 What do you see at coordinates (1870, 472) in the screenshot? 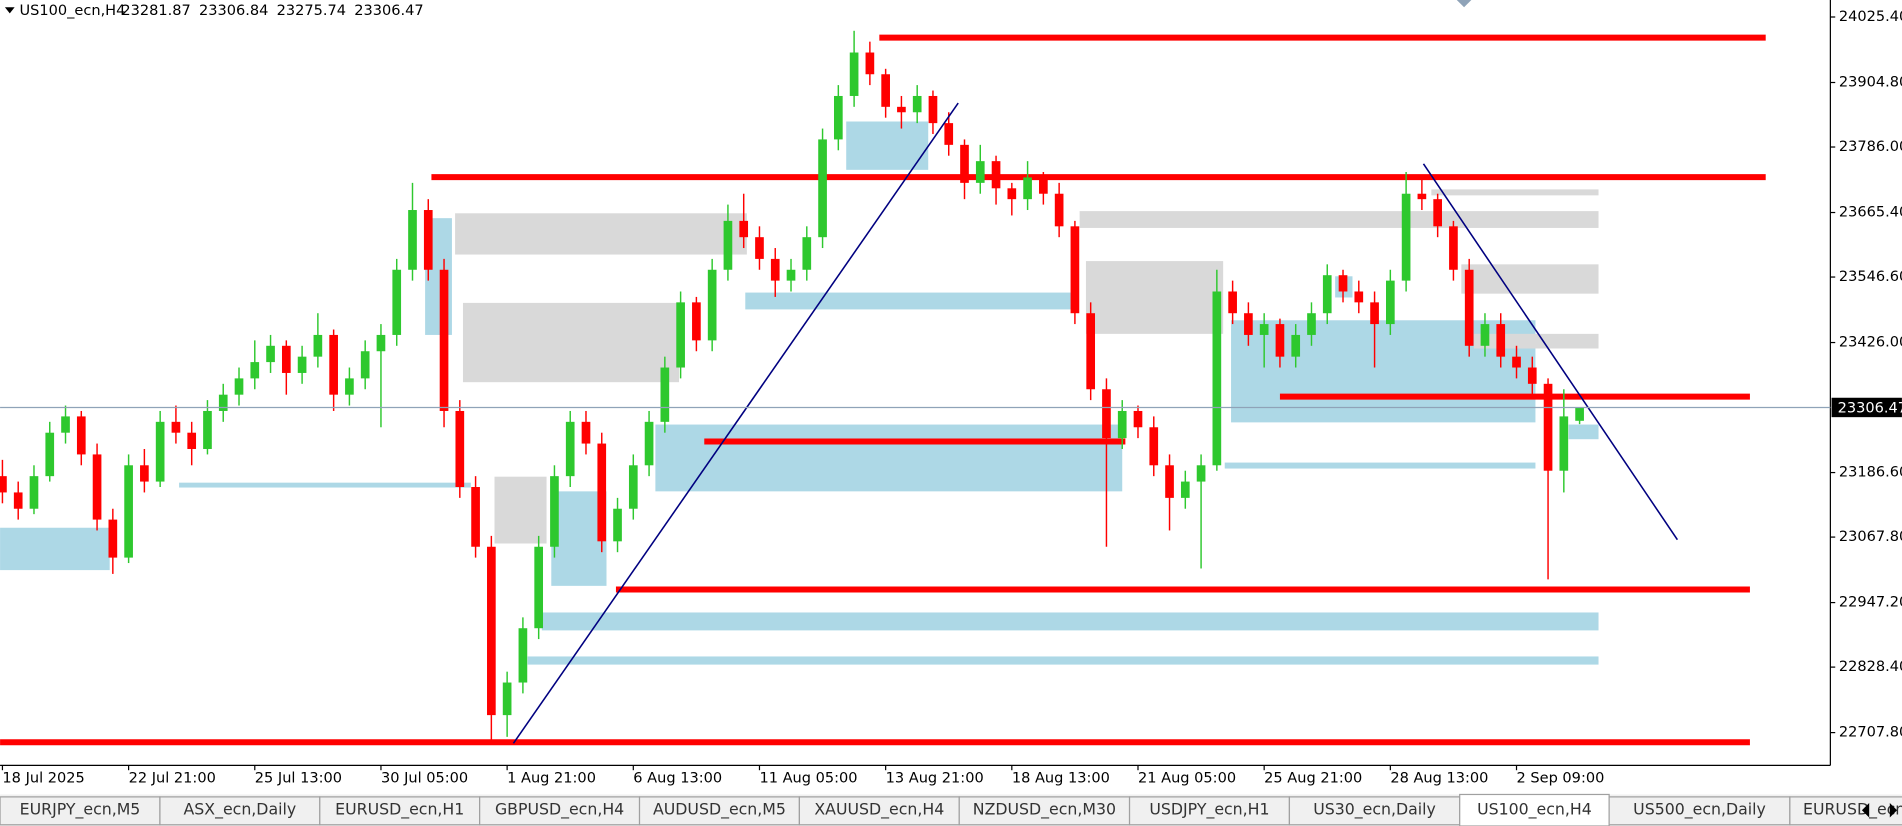
I see `y-tick-label: 23186.60` at bounding box center [1870, 472].